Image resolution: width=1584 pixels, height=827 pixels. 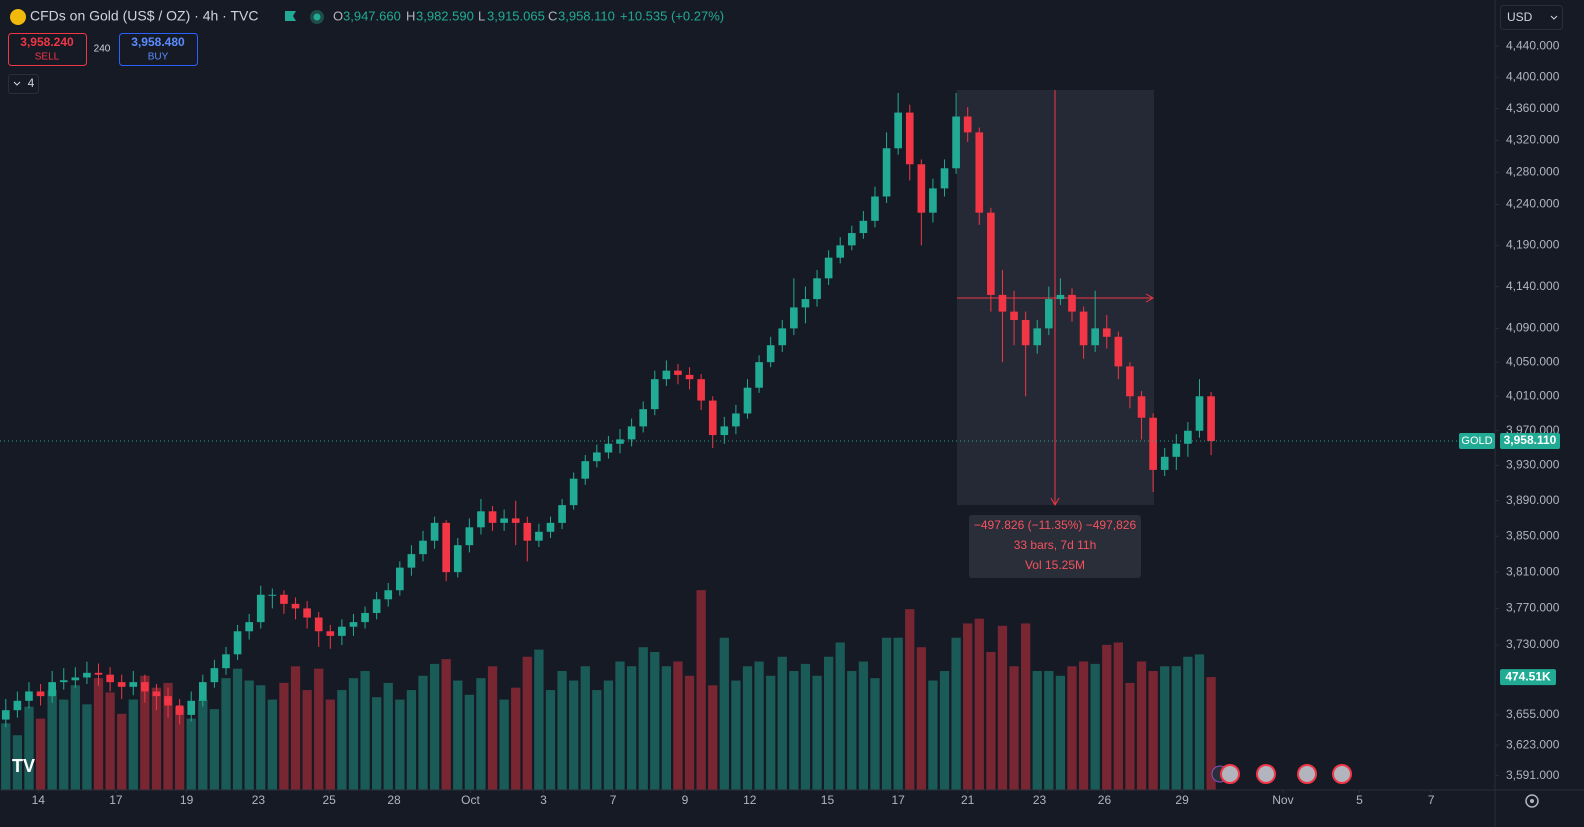 I want to click on sell-label: SELL, so click(x=47, y=57).